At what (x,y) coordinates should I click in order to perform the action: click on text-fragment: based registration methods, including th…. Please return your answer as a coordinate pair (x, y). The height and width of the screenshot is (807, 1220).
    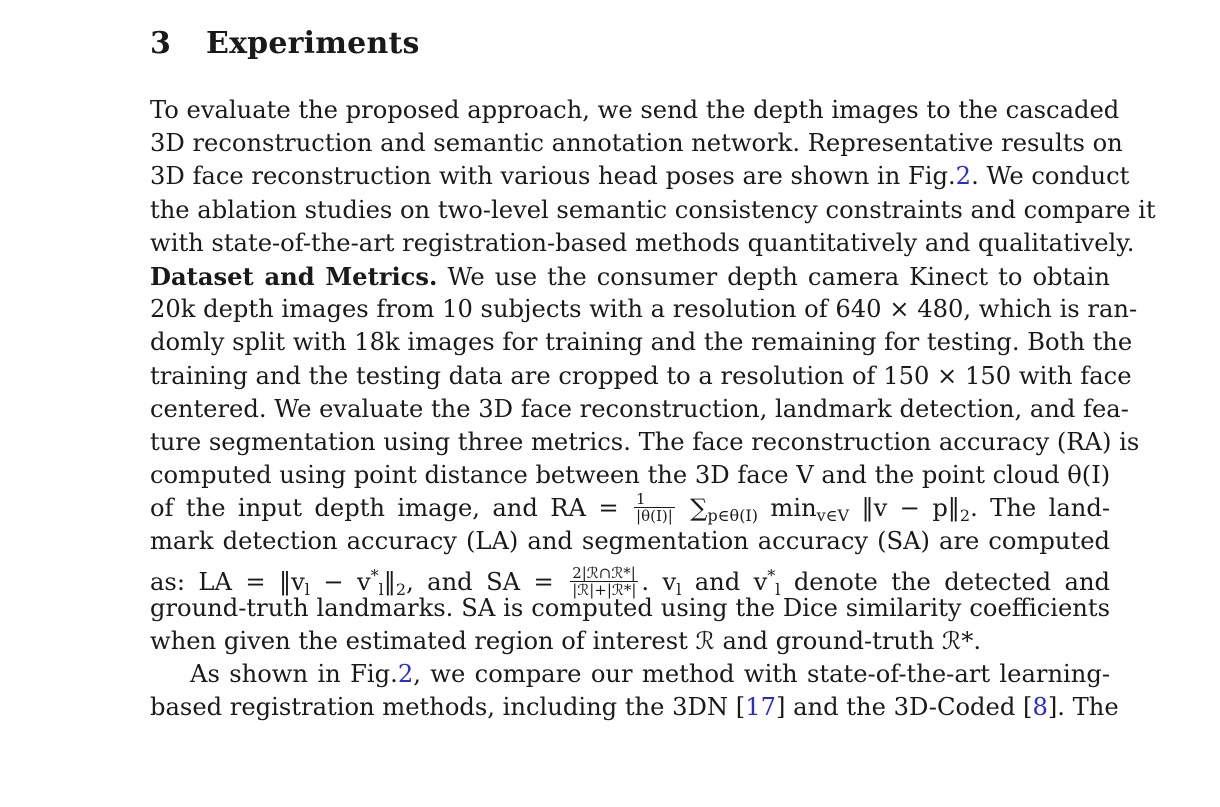
    Looking at the image, I should click on (448, 707).